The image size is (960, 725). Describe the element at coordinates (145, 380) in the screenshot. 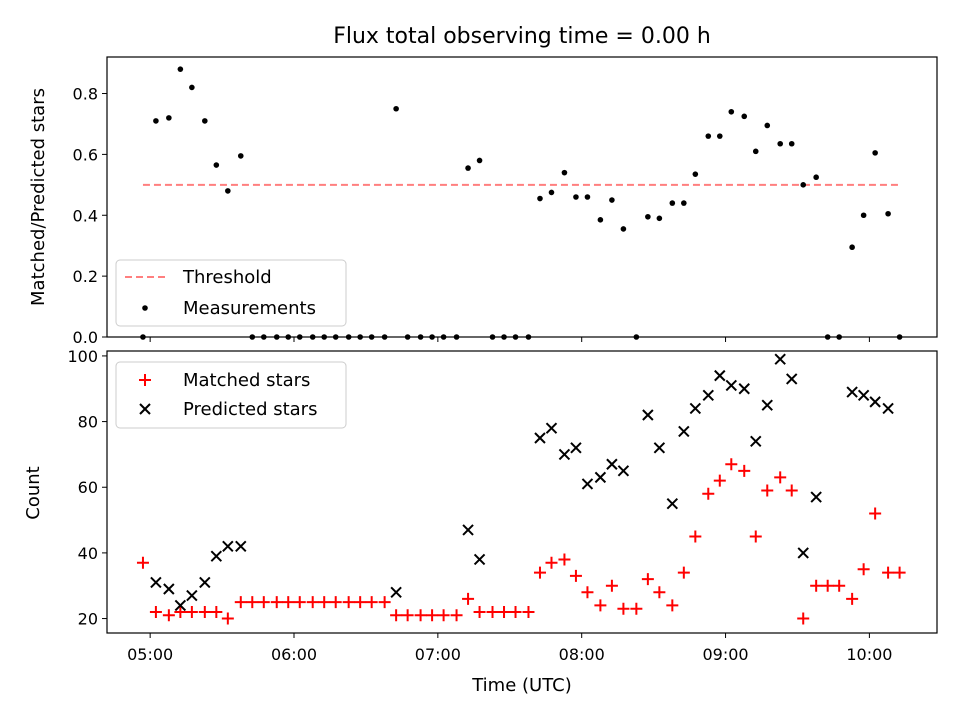

I see `legend-matched-swatch` at that location.